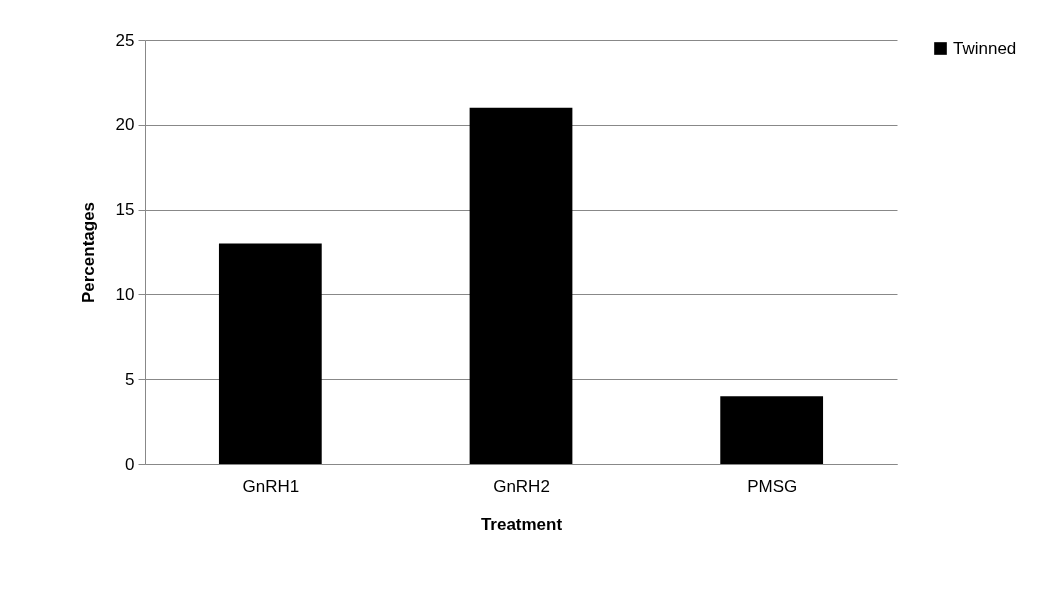 The height and width of the screenshot is (602, 1064). What do you see at coordinates (125, 294) in the screenshot?
I see `y-tick-label: 10` at bounding box center [125, 294].